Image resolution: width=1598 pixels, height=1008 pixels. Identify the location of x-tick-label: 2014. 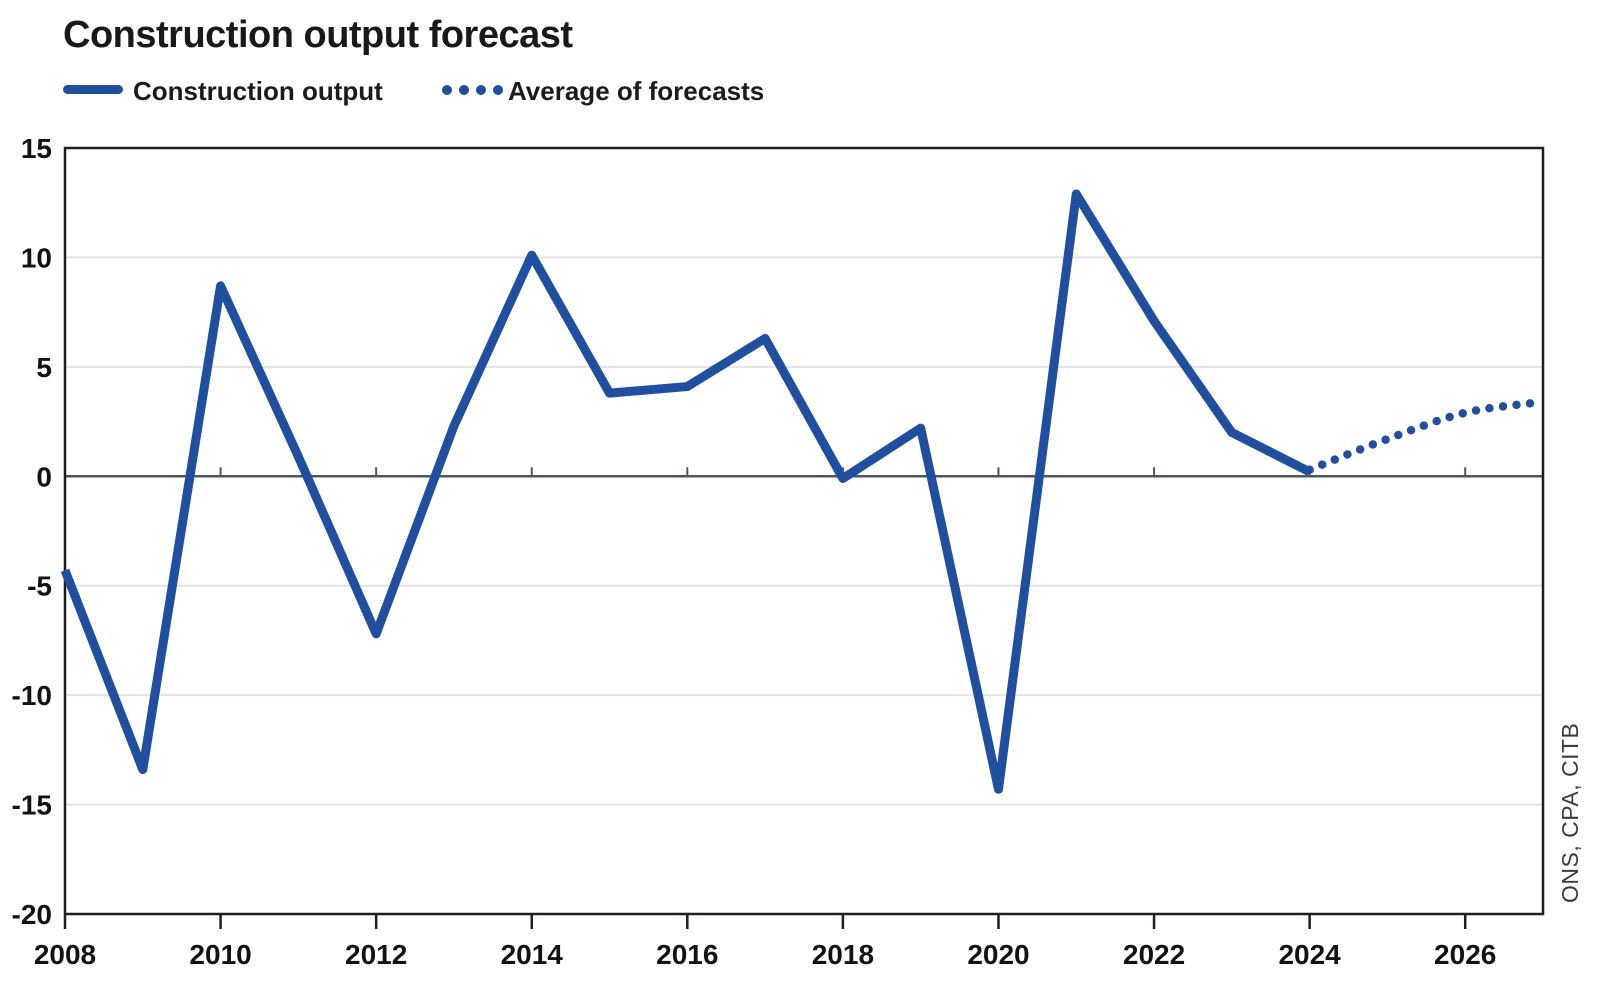
(532, 954).